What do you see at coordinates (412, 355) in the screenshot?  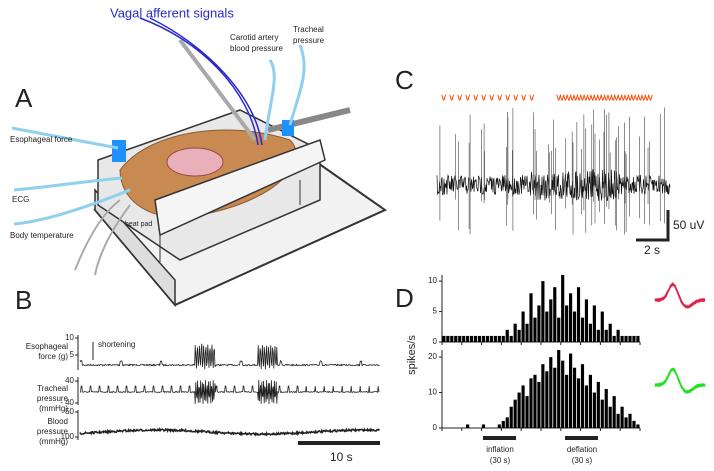 I see `y-axis-label: spikes/s` at bounding box center [412, 355].